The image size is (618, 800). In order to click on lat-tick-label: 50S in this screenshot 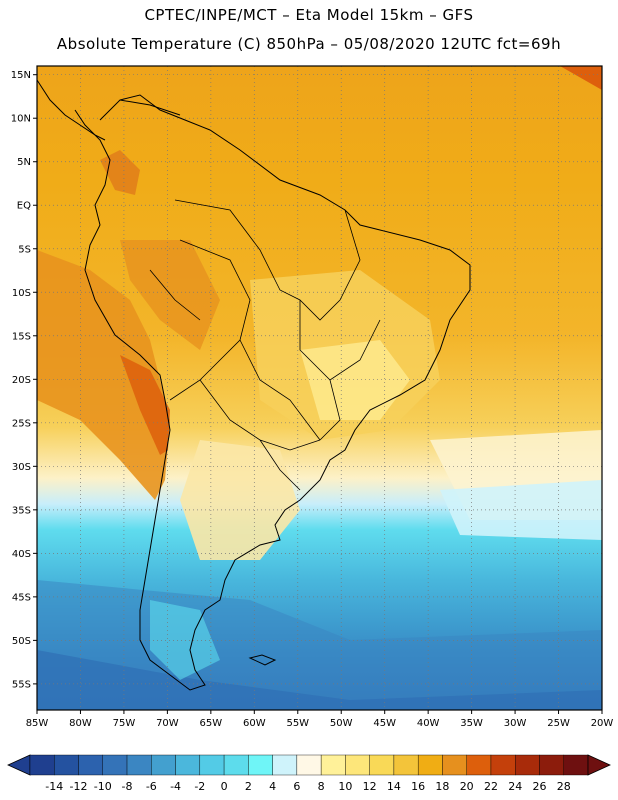, I will do `click(21, 641)`.